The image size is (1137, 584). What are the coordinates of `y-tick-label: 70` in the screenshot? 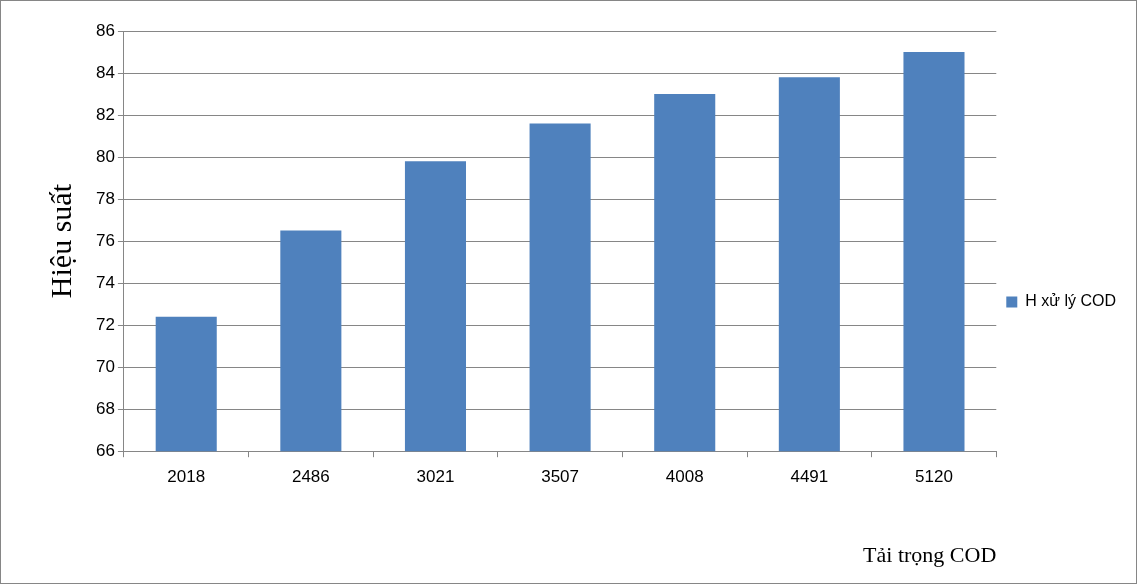 It's located at (105, 366).